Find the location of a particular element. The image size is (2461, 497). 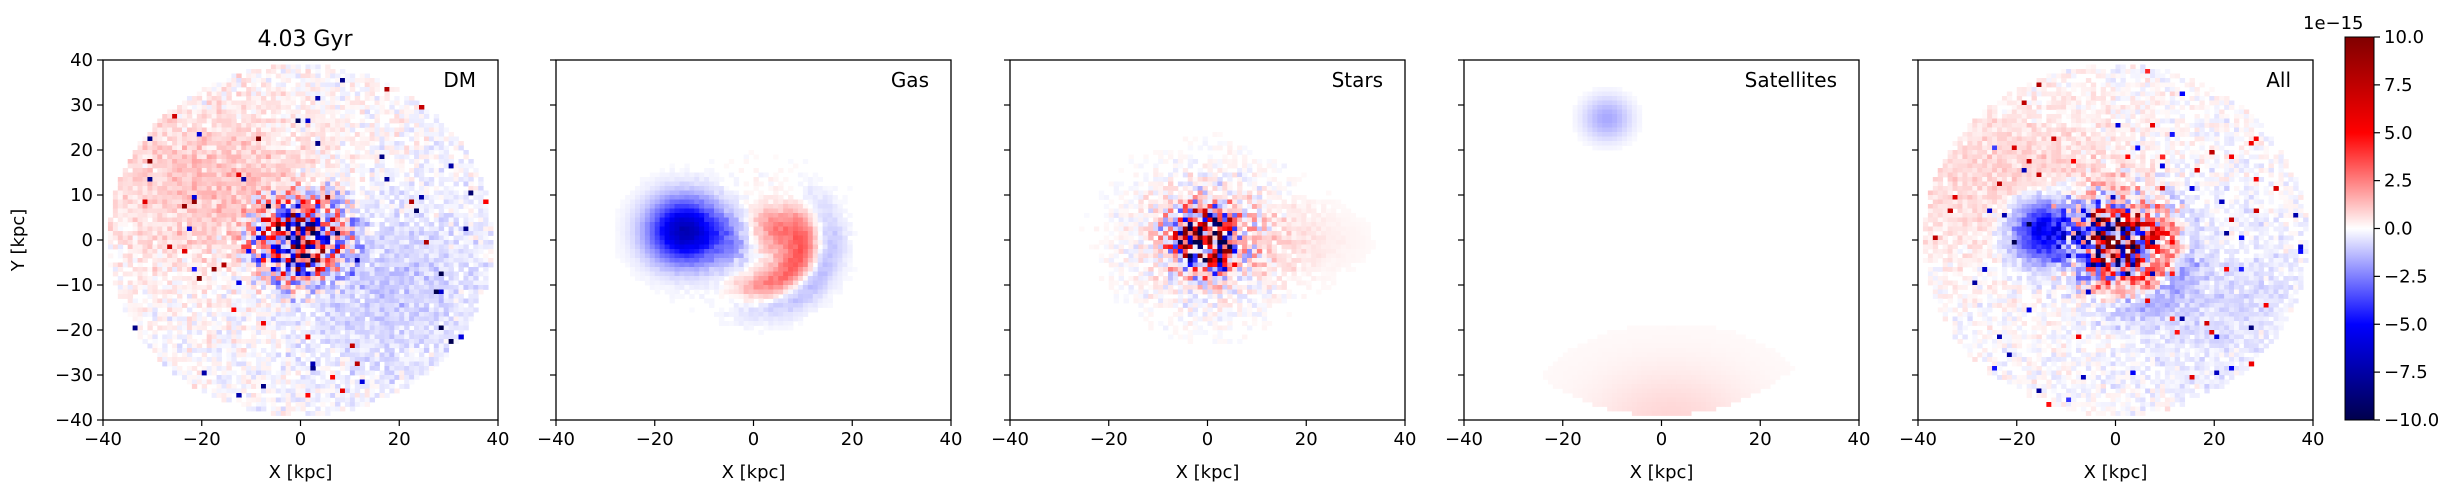

colorbar-tick-label: 2.5 is located at coordinates (2398, 181).